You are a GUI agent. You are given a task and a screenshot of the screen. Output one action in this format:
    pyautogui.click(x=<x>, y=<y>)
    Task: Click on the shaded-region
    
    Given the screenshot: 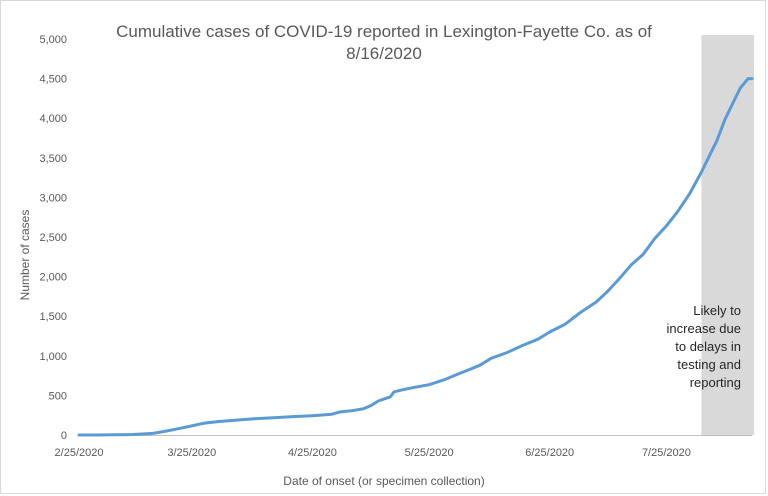 What is the action you would take?
    pyautogui.click(x=727, y=235)
    